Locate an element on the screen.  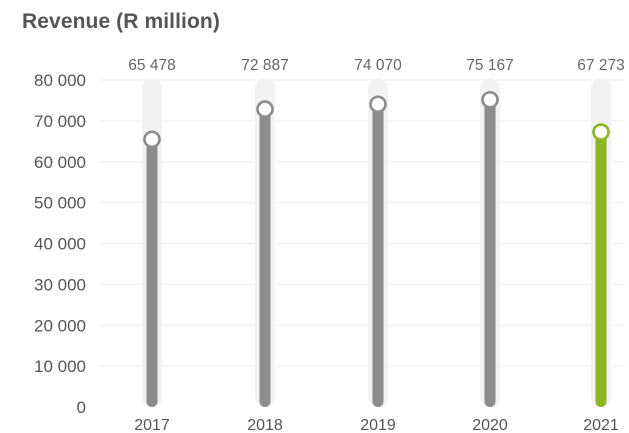
chart-title: Revenue (R million) is located at coordinates (121, 21).